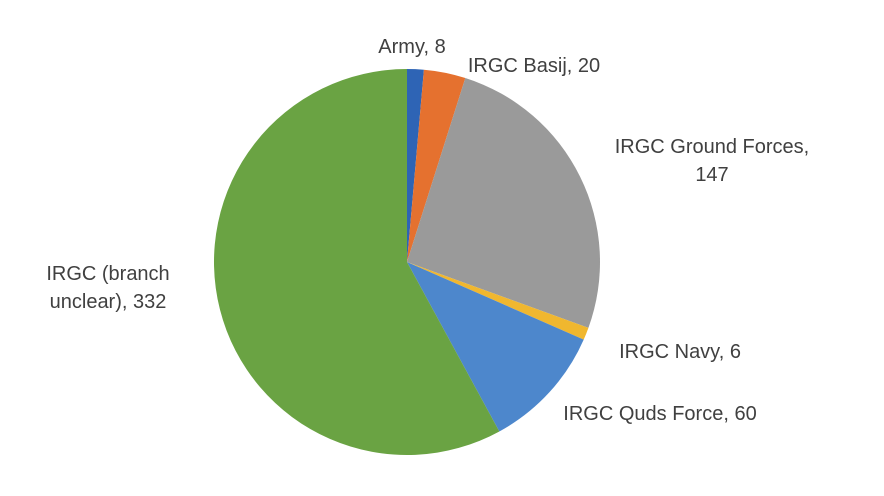  I want to click on slice-label-line: 147, so click(711, 175).